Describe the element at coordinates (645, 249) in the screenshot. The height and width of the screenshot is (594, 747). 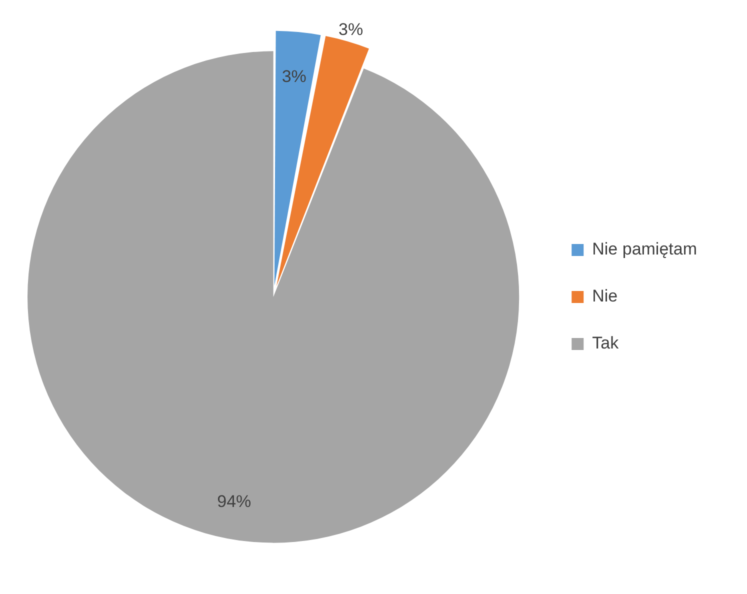
I see `legend-label: Nie pamiętam` at that location.